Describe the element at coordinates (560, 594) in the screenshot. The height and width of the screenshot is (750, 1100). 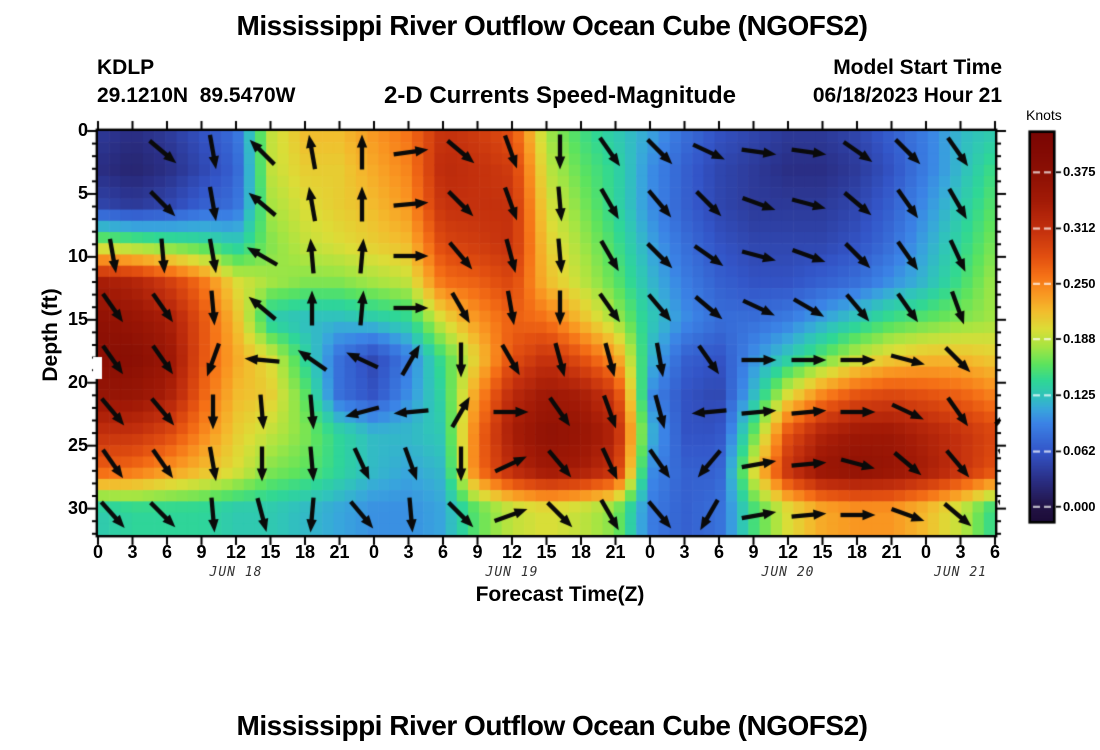
I see `x-axis-title: Forecast Time(Z)` at that location.